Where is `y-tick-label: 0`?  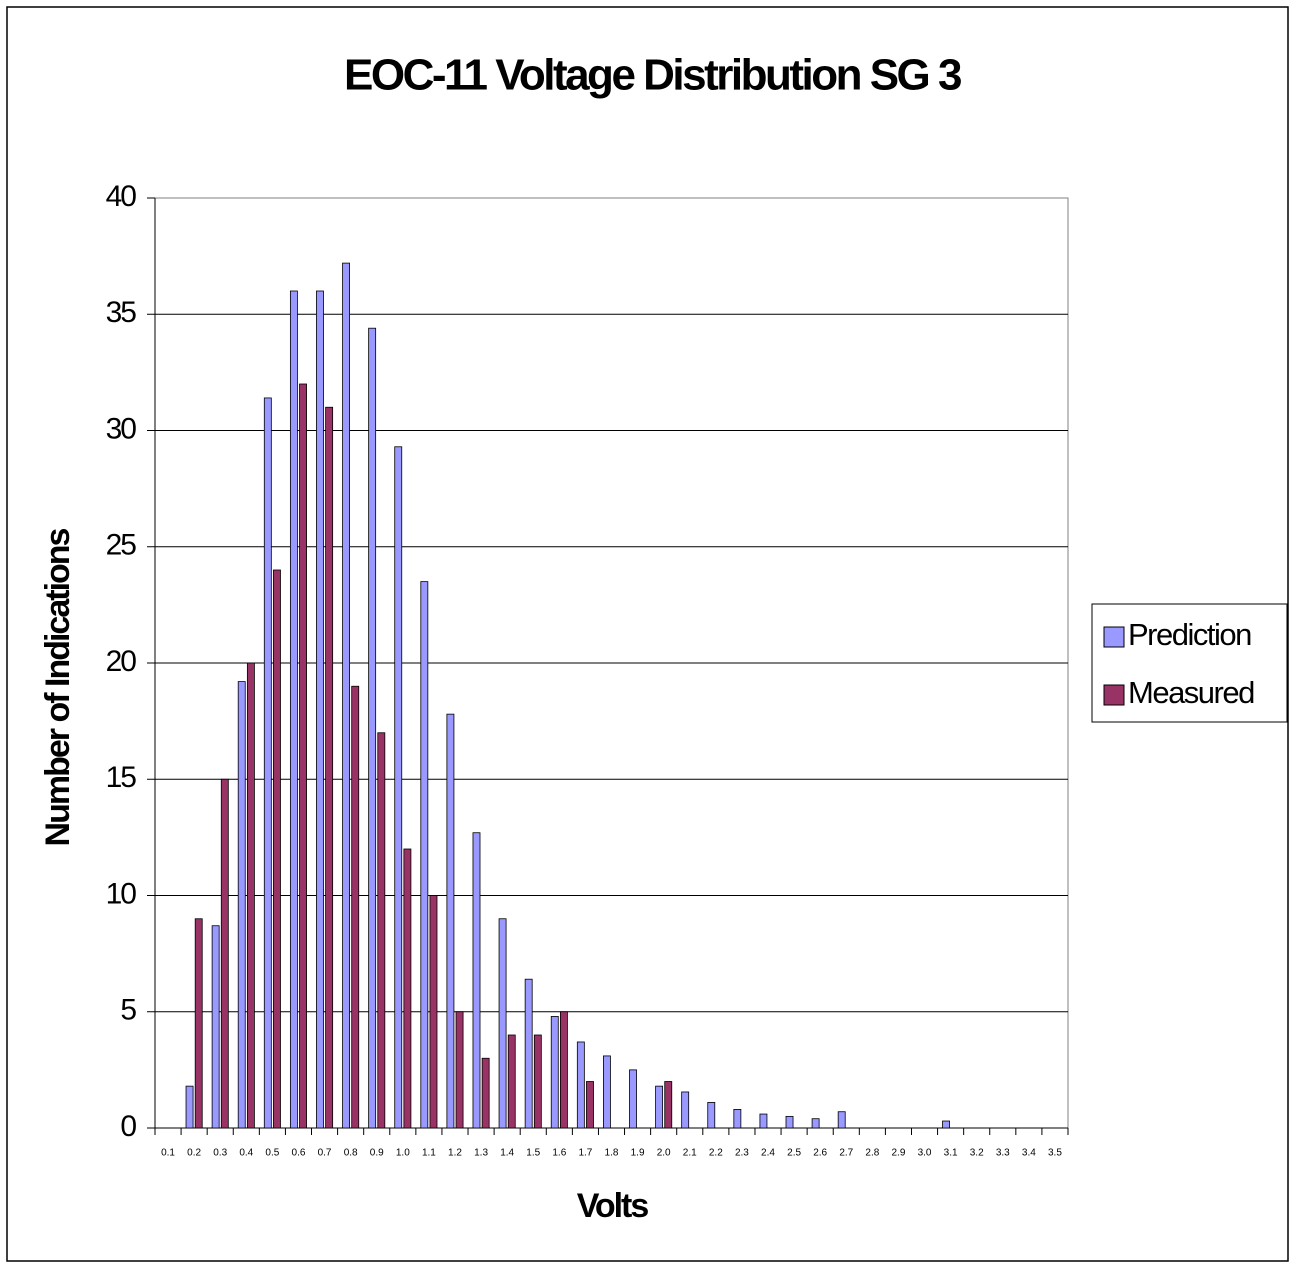 y-tick-label: 0 is located at coordinates (128, 1126).